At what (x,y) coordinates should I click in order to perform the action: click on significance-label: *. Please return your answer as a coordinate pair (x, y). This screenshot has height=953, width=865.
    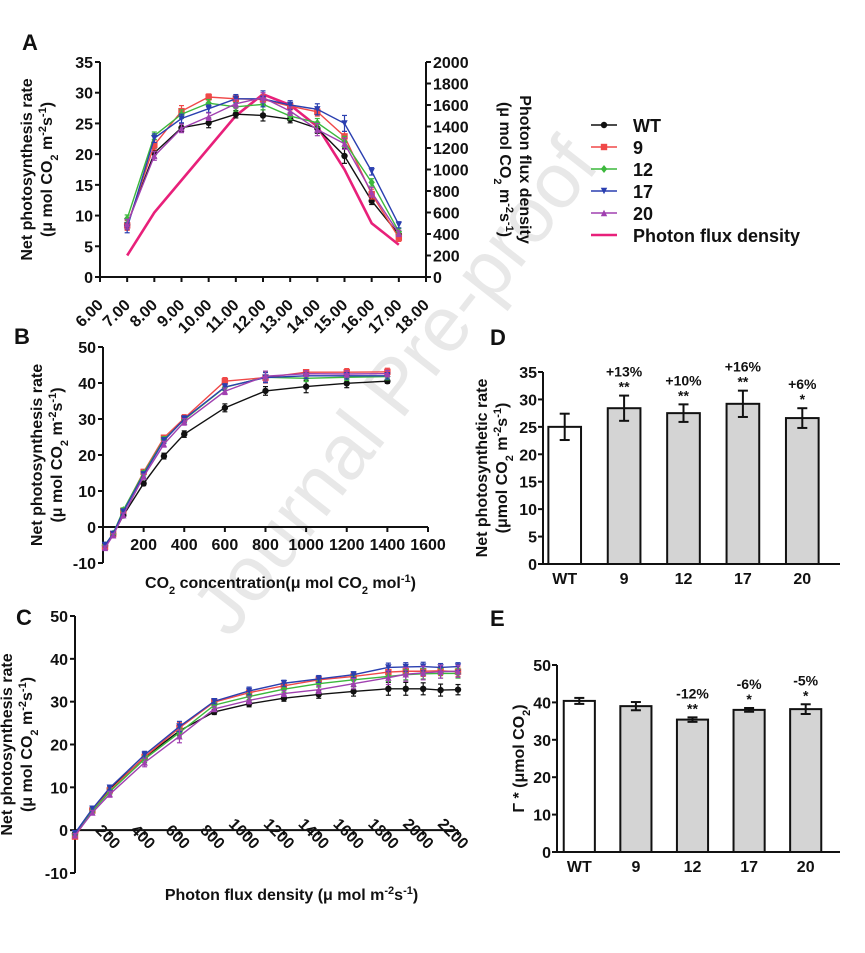
    Looking at the image, I should click on (803, 399).